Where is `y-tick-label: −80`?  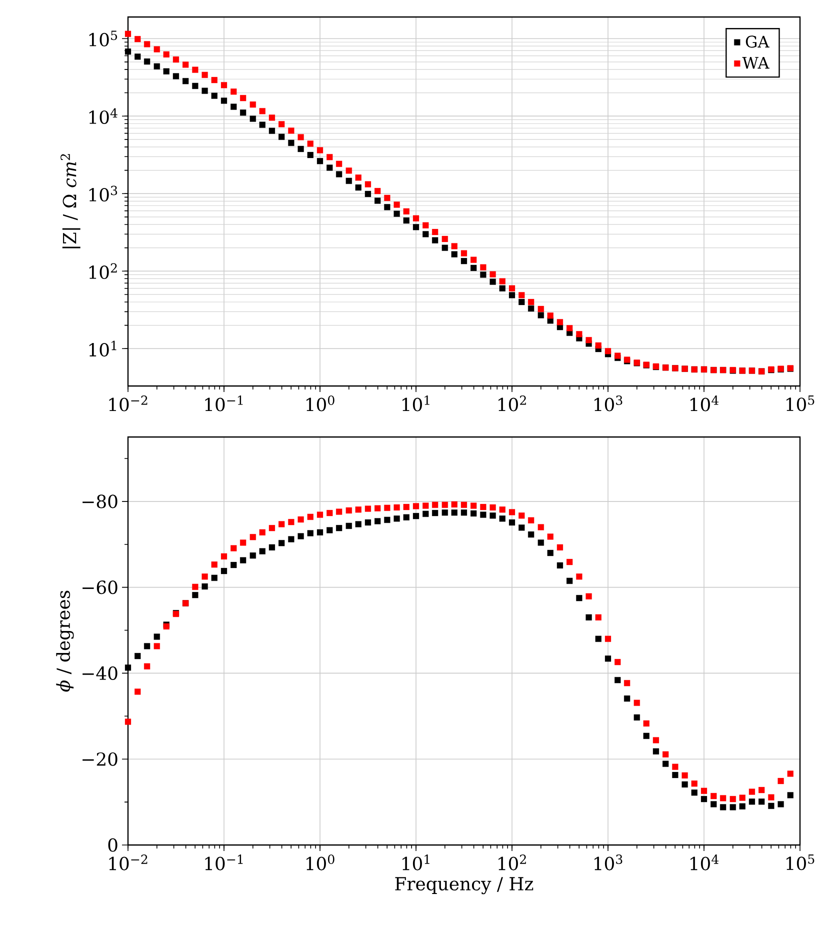 y-tick-label: −80 is located at coordinates (100, 501).